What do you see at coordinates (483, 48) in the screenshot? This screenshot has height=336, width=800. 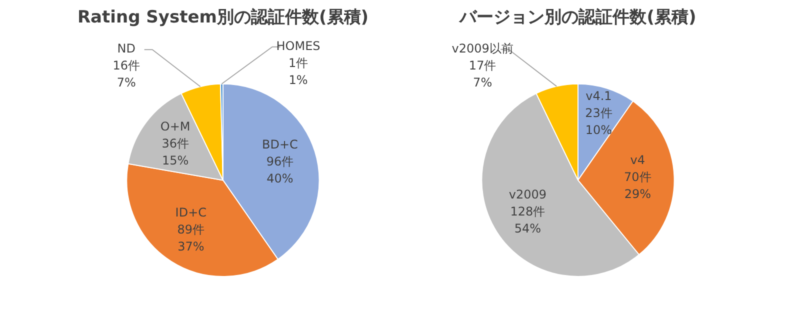 I see `slice-label: v2009以前` at bounding box center [483, 48].